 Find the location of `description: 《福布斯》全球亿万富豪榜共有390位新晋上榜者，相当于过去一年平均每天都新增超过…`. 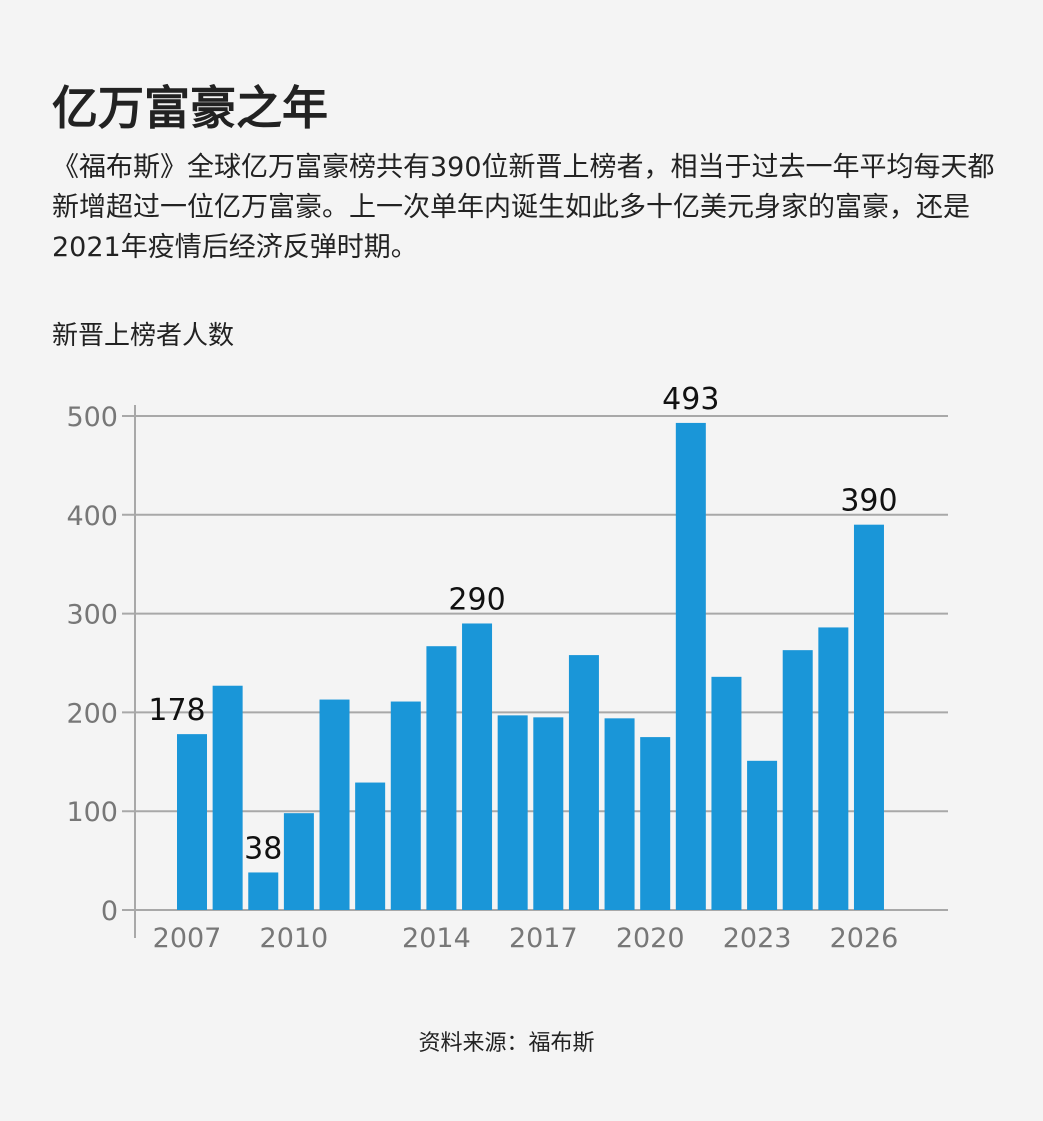

description: 《福布斯》全球亿万富豪榜共有390位新晋上榜者，相当于过去一年平均每天都新增超过… is located at coordinates (523, 207).